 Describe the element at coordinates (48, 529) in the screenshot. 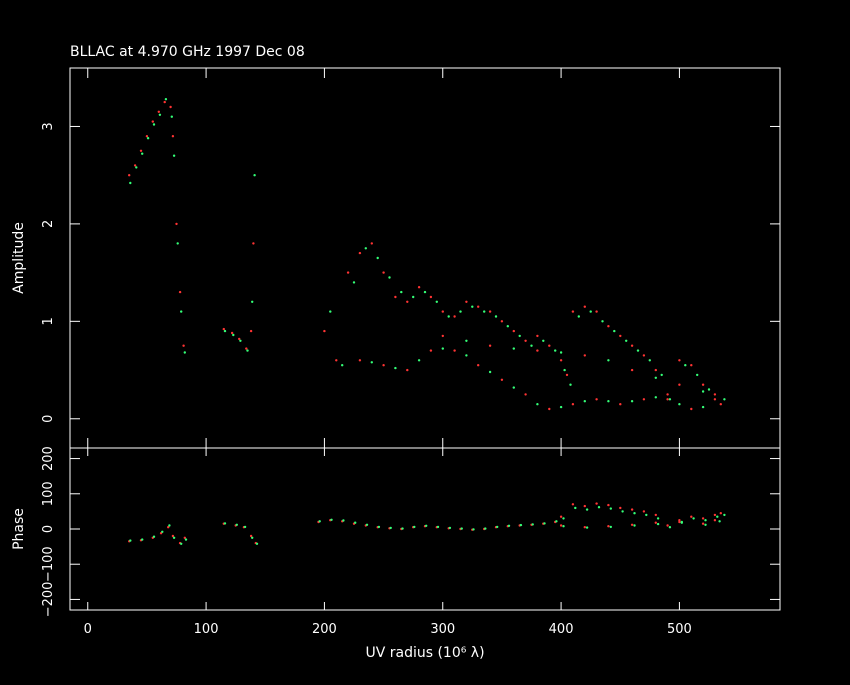

I see `y-tick-label: 0` at that location.